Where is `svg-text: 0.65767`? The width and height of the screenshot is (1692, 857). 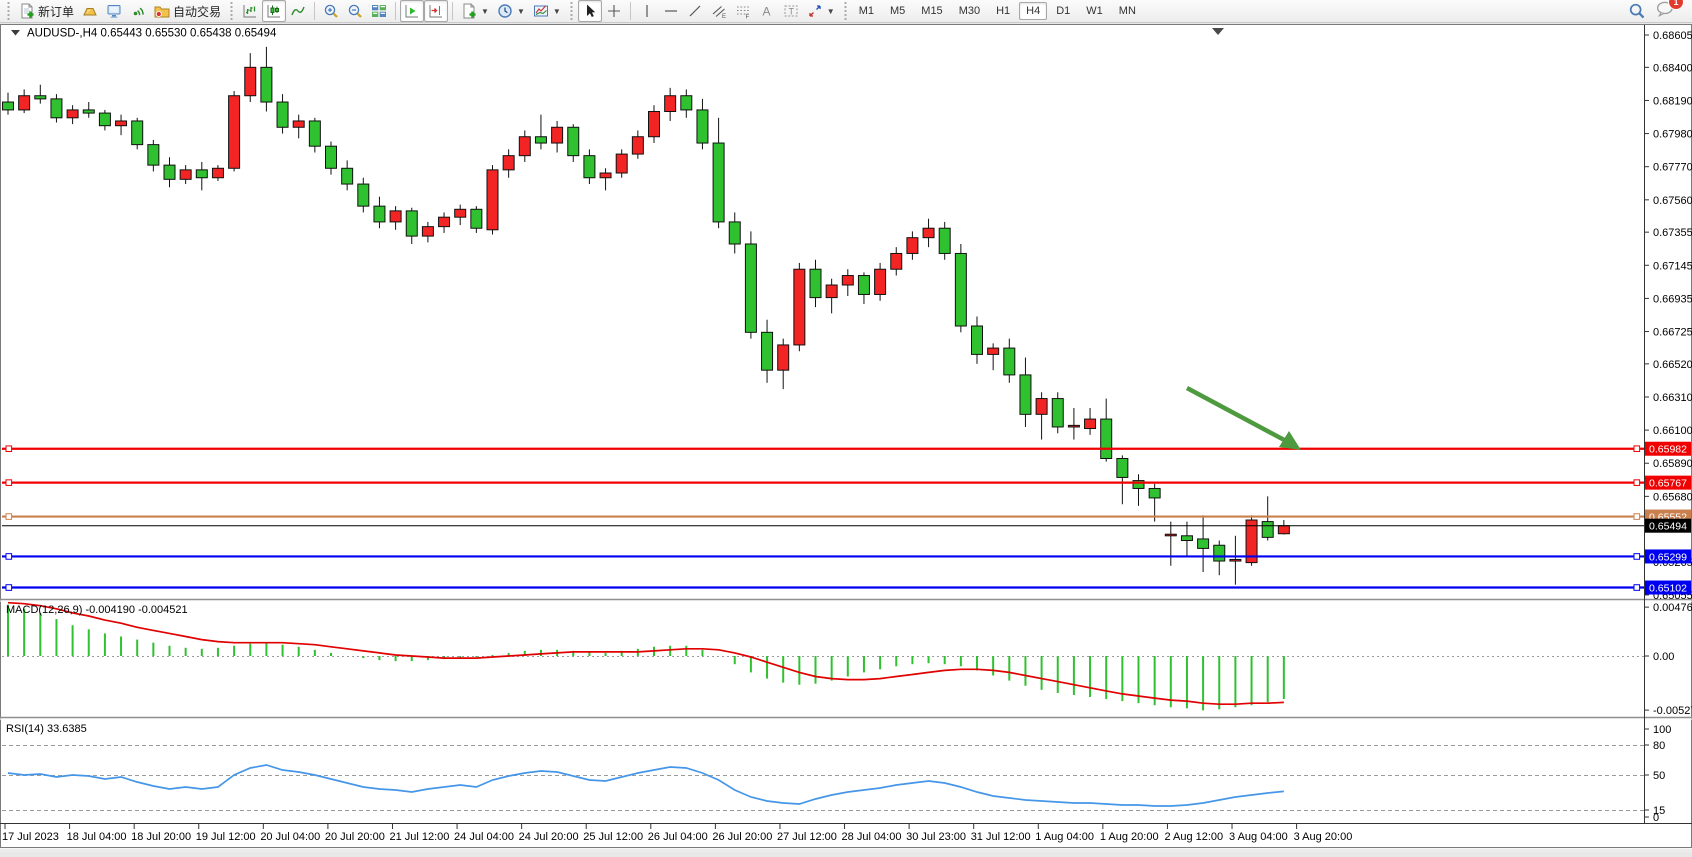 svg-text: 0.65767 is located at coordinates (1668, 484).